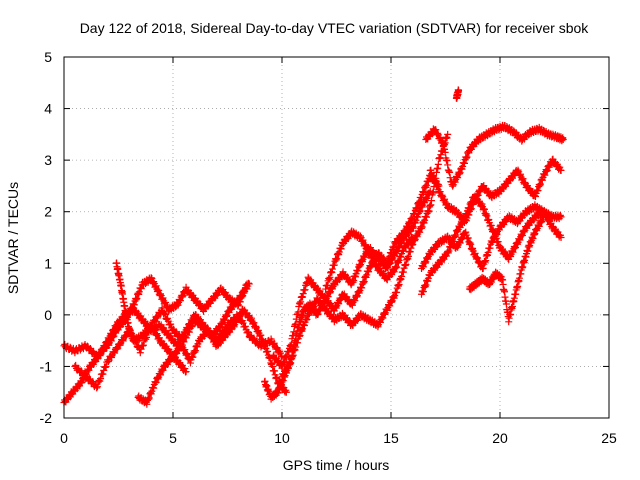  What do you see at coordinates (506, 269) in the screenshot?
I see `series-track-n` at bounding box center [506, 269].